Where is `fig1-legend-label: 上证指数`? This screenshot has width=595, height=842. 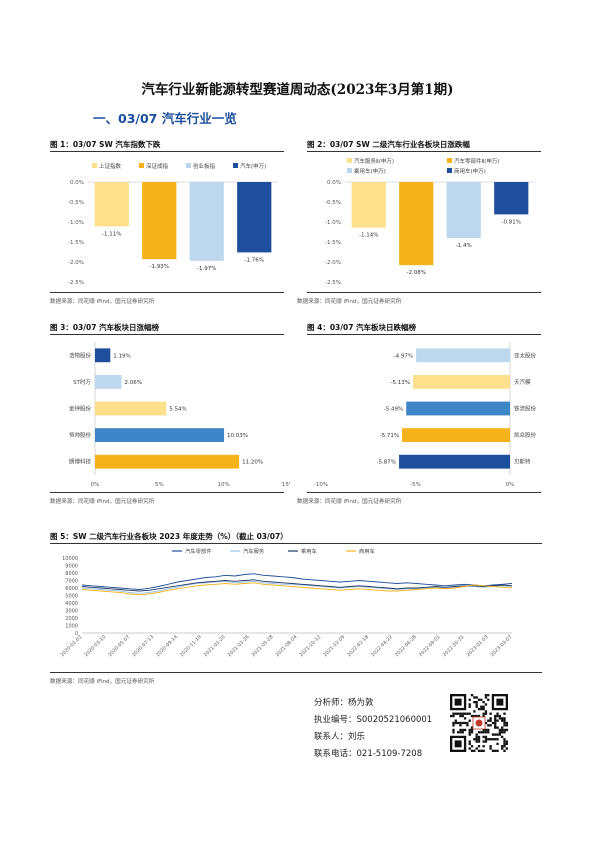 fig1-legend-label: 上证指数 is located at coordinates (110, 166).